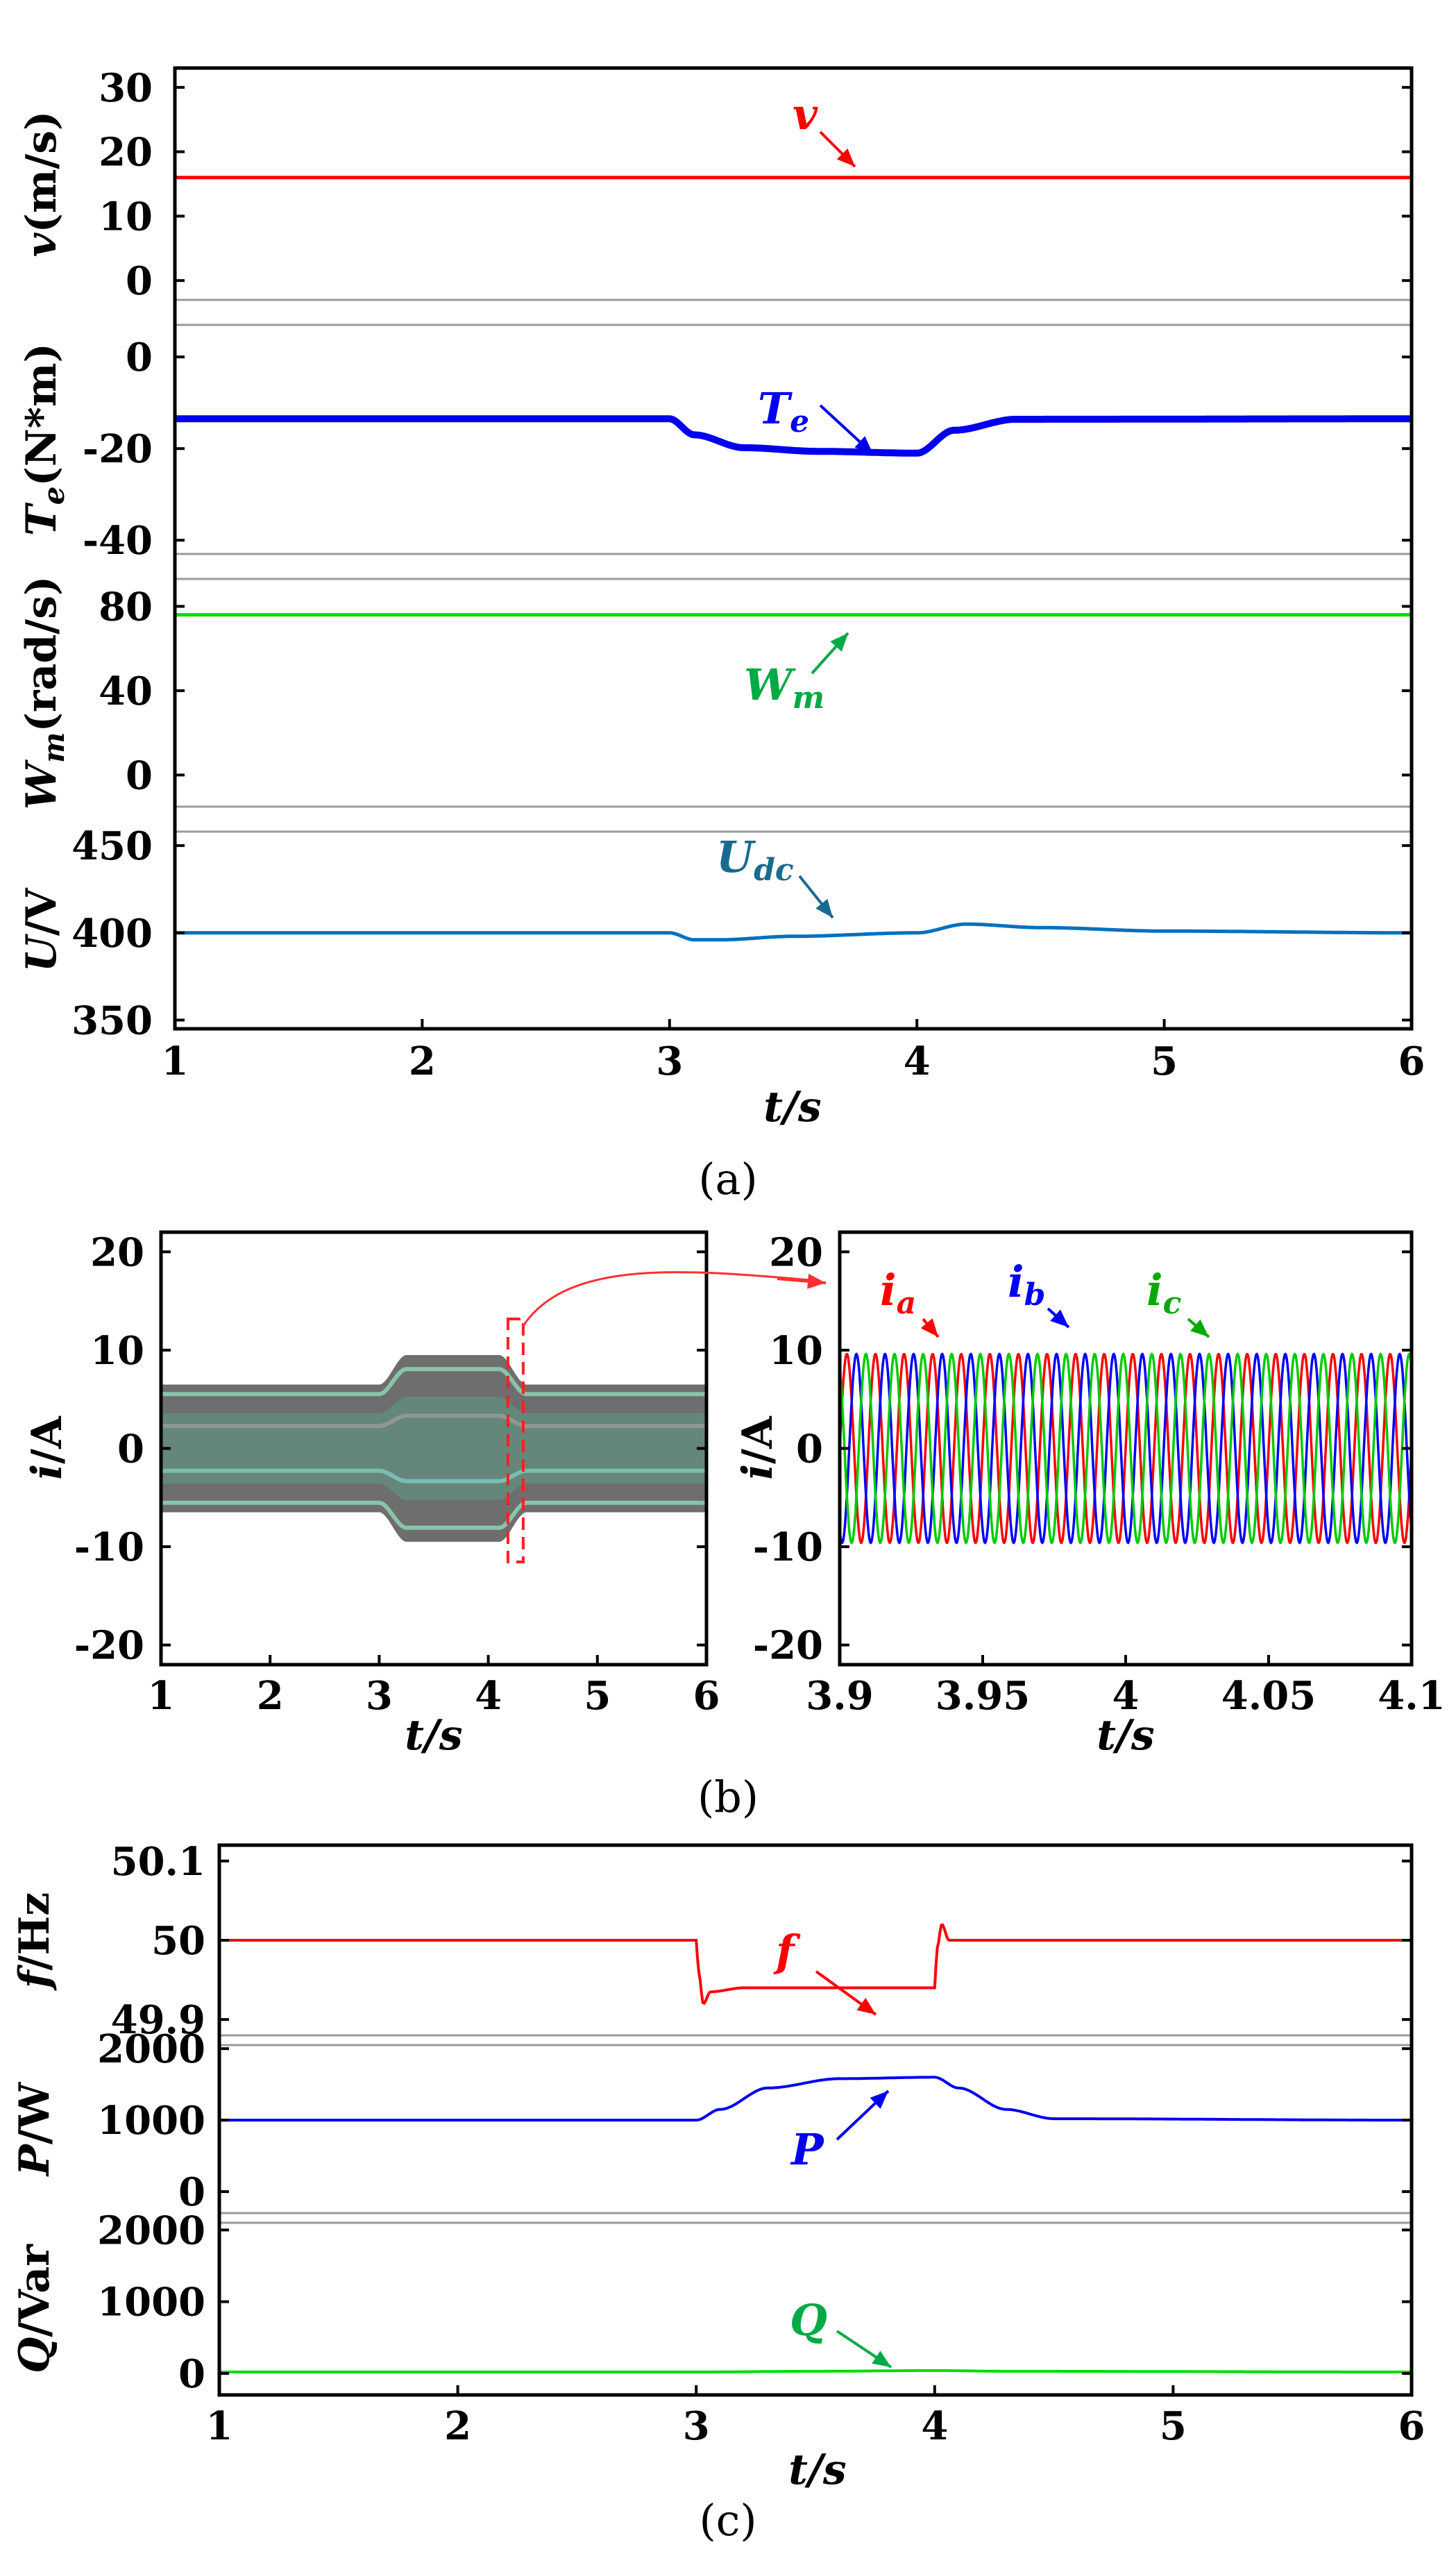 Image resolution: width=1456 pixels, height=2556 pixels. I want to click on annotation-label: f, so click(787, 1951).